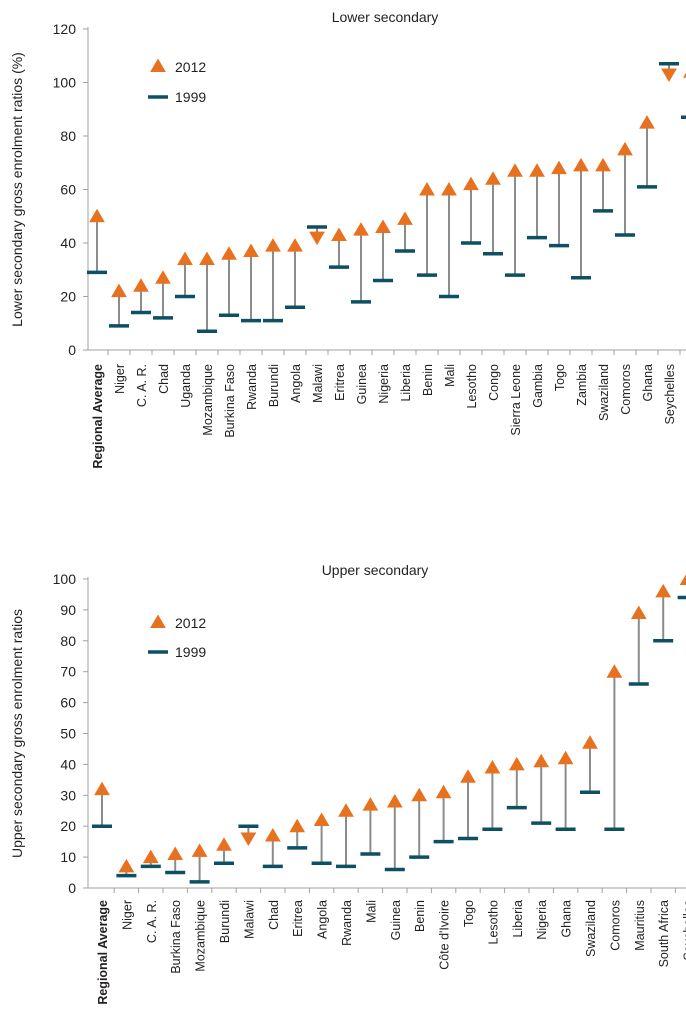  Describe the element at coordinates (274, 385) in the screenshot. I see `x-category-label: Burundi` at that location.